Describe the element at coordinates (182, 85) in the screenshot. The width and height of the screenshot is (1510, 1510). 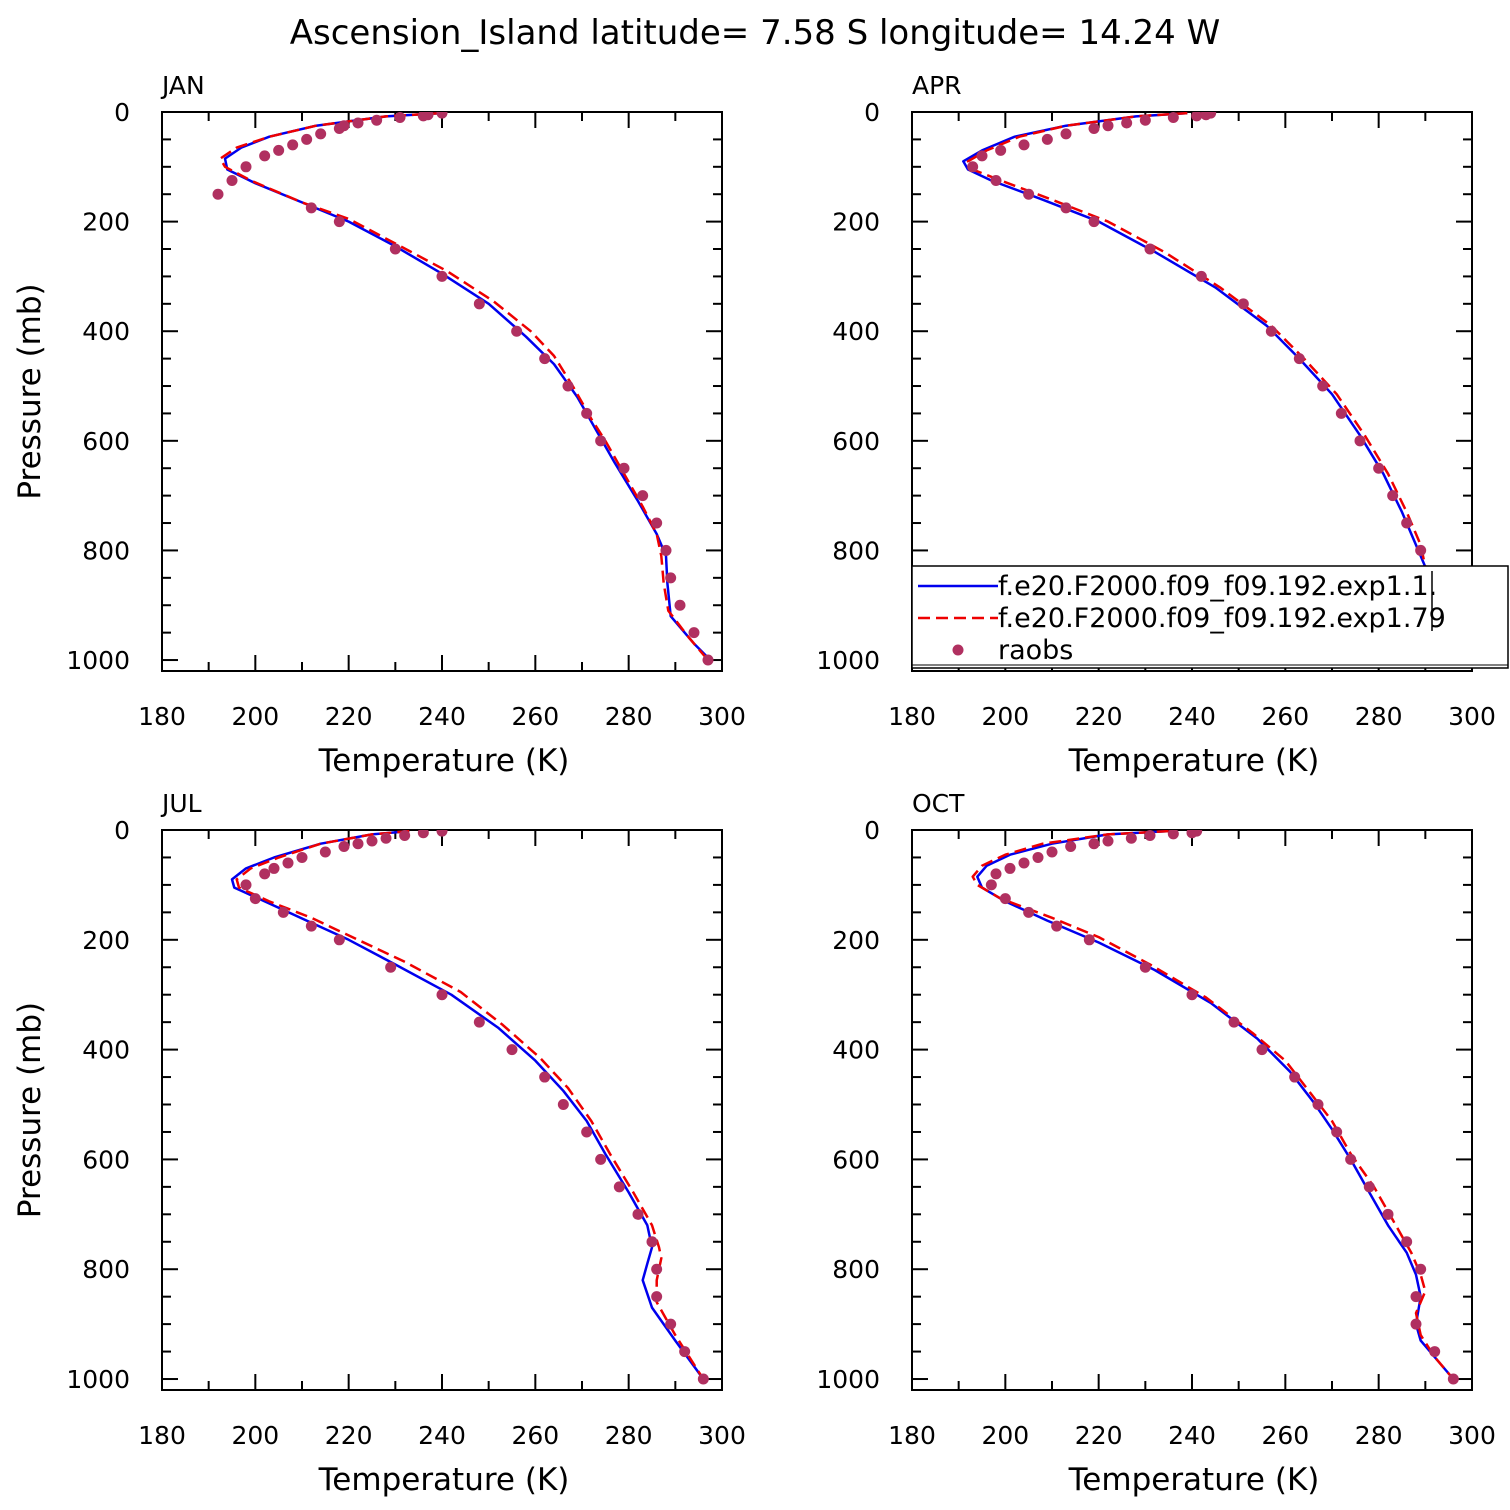
I see `panel-title: JAN` at that location.